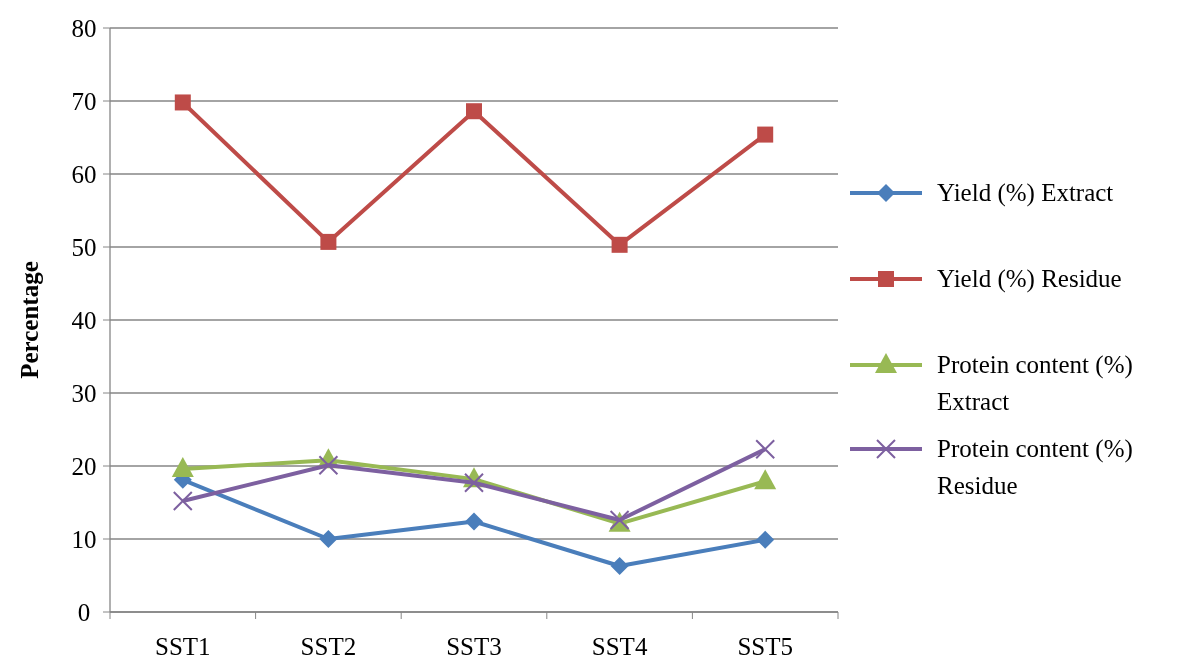 Image resolution: width=1190 pixels, height=662 pixels. I want to click on y-tick-label: 60, so click(84, 174).